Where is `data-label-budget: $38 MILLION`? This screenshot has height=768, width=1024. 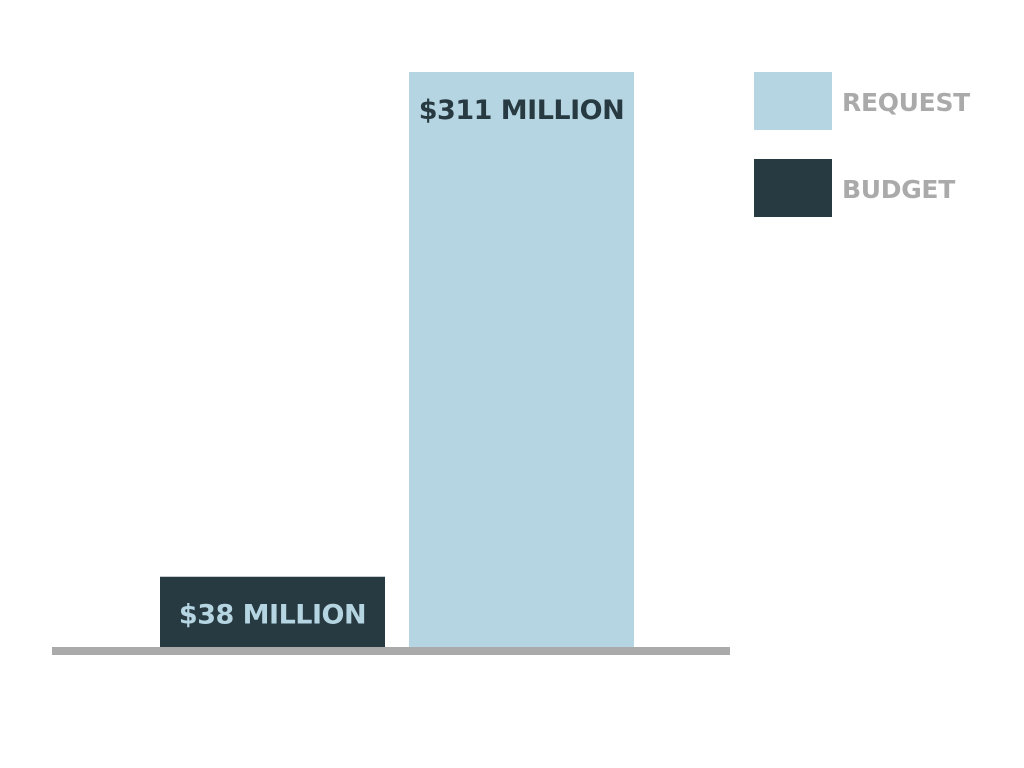 data-label-budget: $38 MILLION is located at coordinates (272, 615).